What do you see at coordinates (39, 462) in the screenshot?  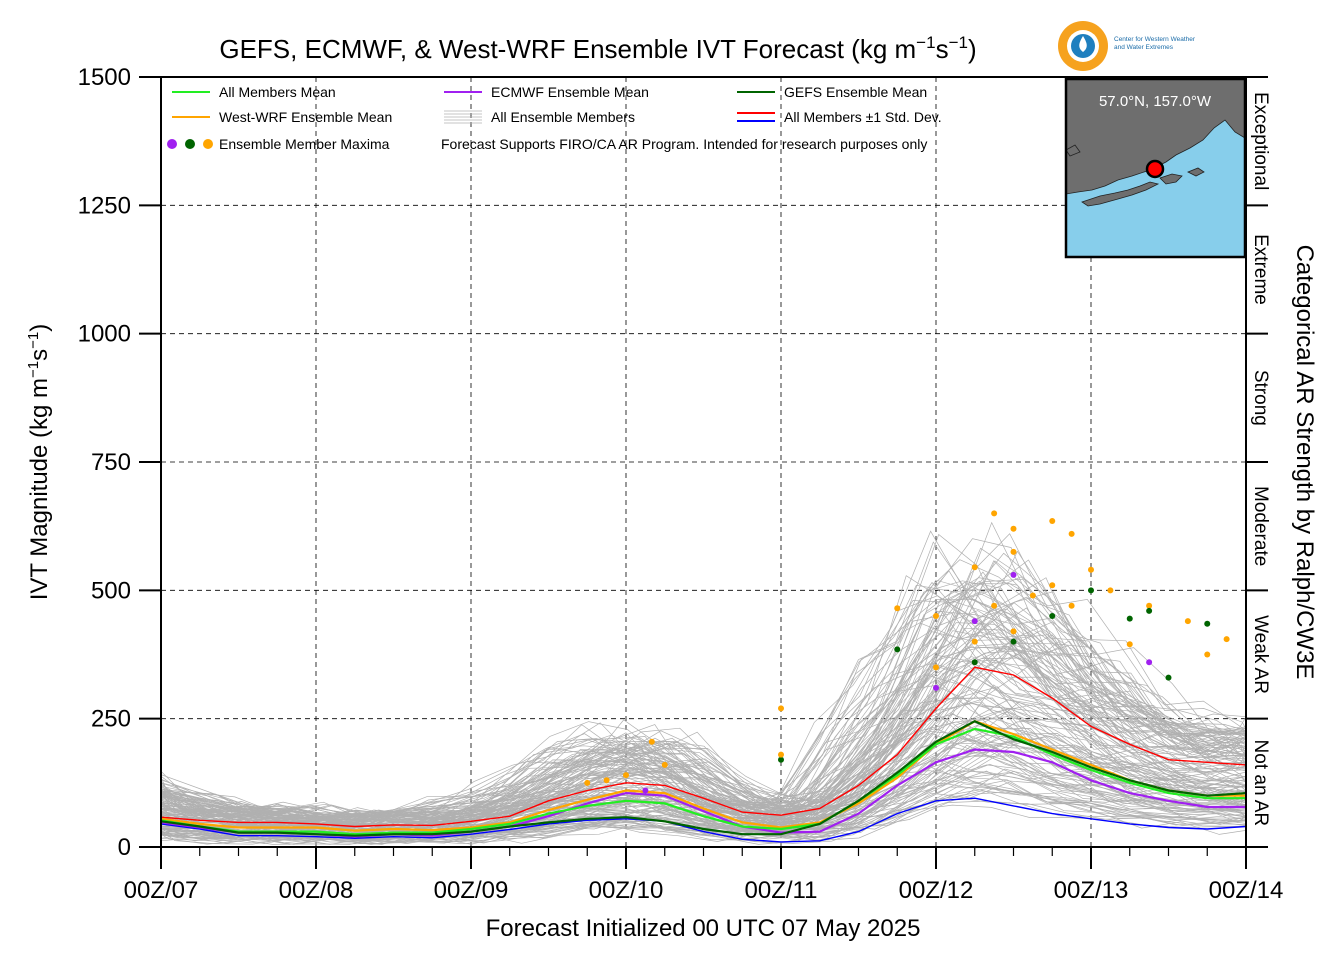 I see `y-axis-label: IVT Magnitude (kg m−1s−1)` at bounding box center [39, 462].